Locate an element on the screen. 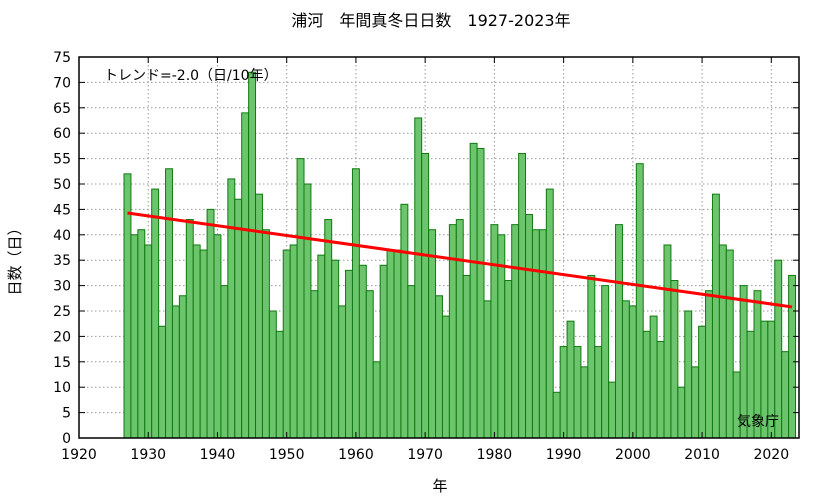  y-tick-label: 30 is located at coordinates (62, 287).